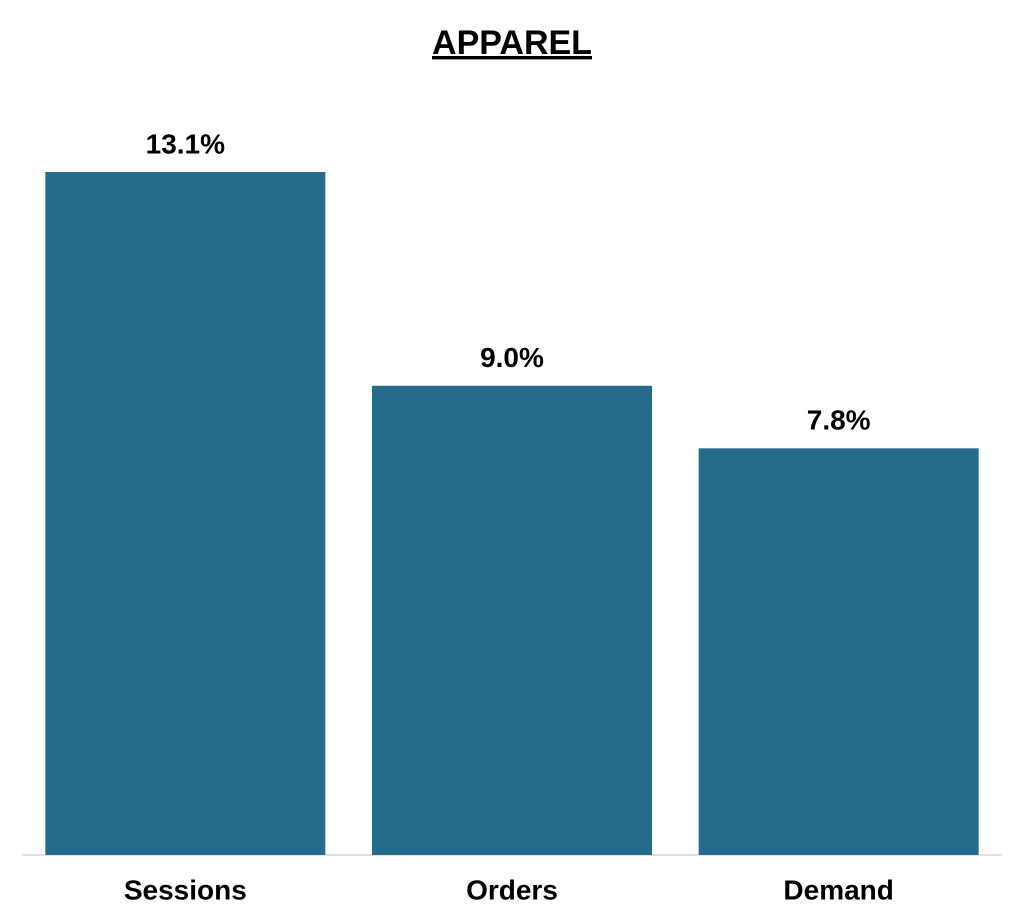  What do you see at coordinates (185, 889) in the screenshot?
I see `x-tick-label: Sessions` at bounding box center [185, 889].